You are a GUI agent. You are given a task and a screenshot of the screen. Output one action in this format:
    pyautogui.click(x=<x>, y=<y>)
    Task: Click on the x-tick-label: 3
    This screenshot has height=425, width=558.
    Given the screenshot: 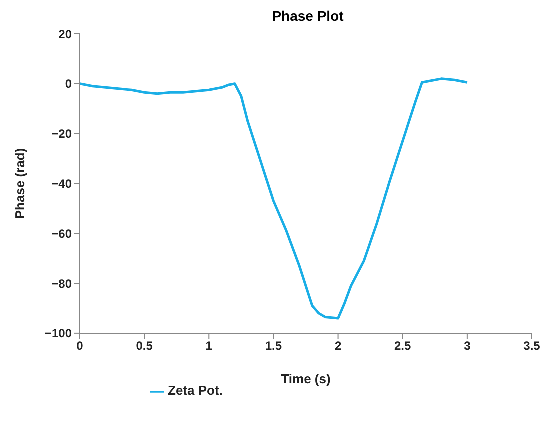 What is the action you would take?
    pyautogui.click(x=468, y=345)
    